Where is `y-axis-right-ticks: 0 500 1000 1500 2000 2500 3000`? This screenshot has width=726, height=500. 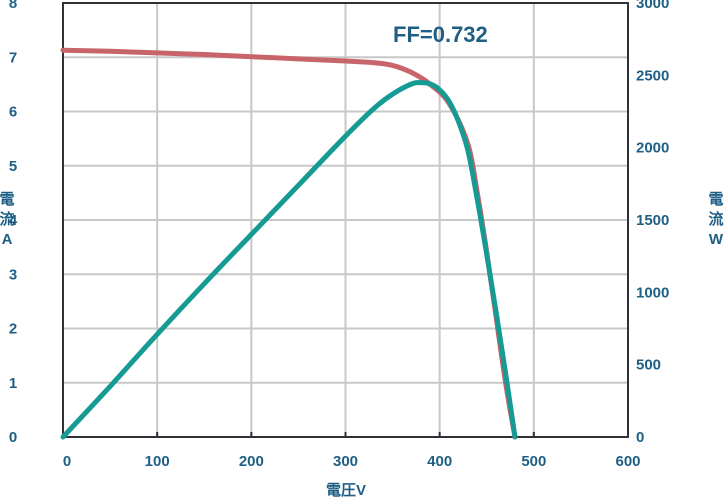 y-axis-right-ticks: 0 500 1000 1500 2000 2500 3000 is located at coordinates (652, 223).